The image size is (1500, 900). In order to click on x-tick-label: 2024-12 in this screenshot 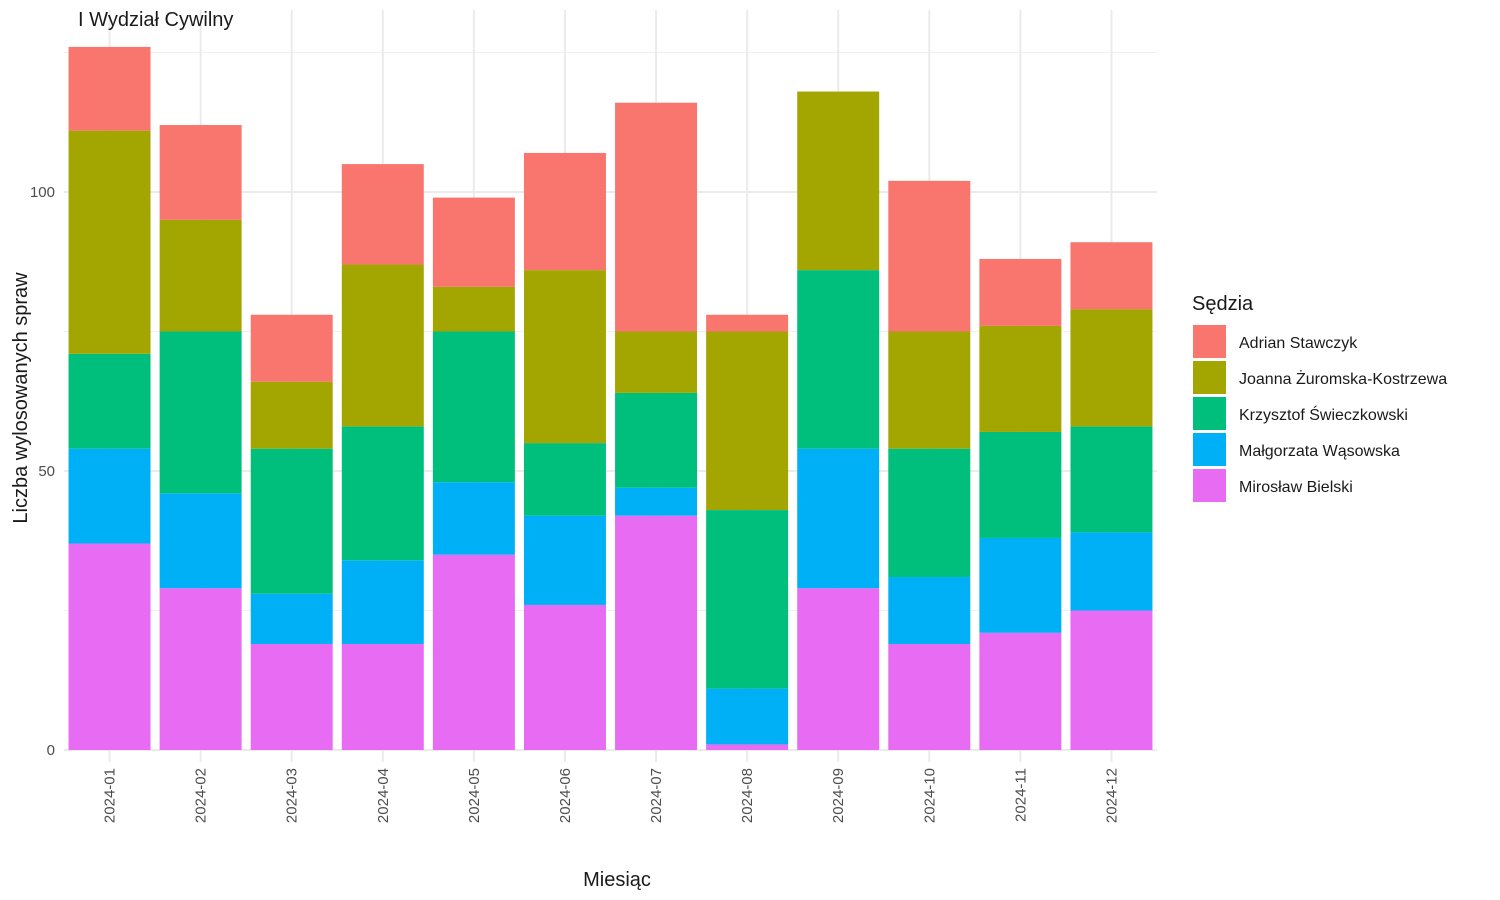, I will do `click(1111, 795)`.